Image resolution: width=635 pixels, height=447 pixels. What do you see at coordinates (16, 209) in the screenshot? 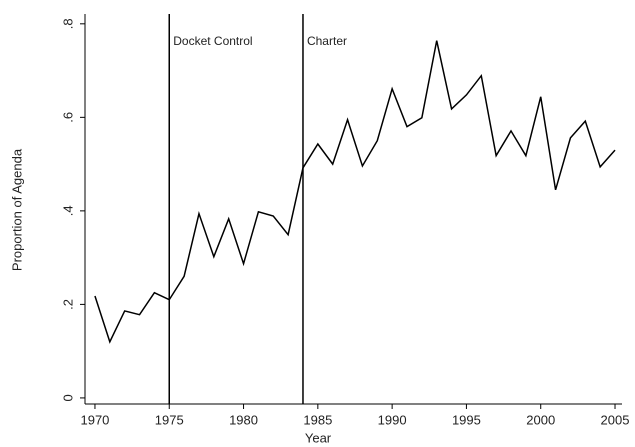
I see `y-axis-label: Proportion of Agenda` at bounding box center [16, 209].